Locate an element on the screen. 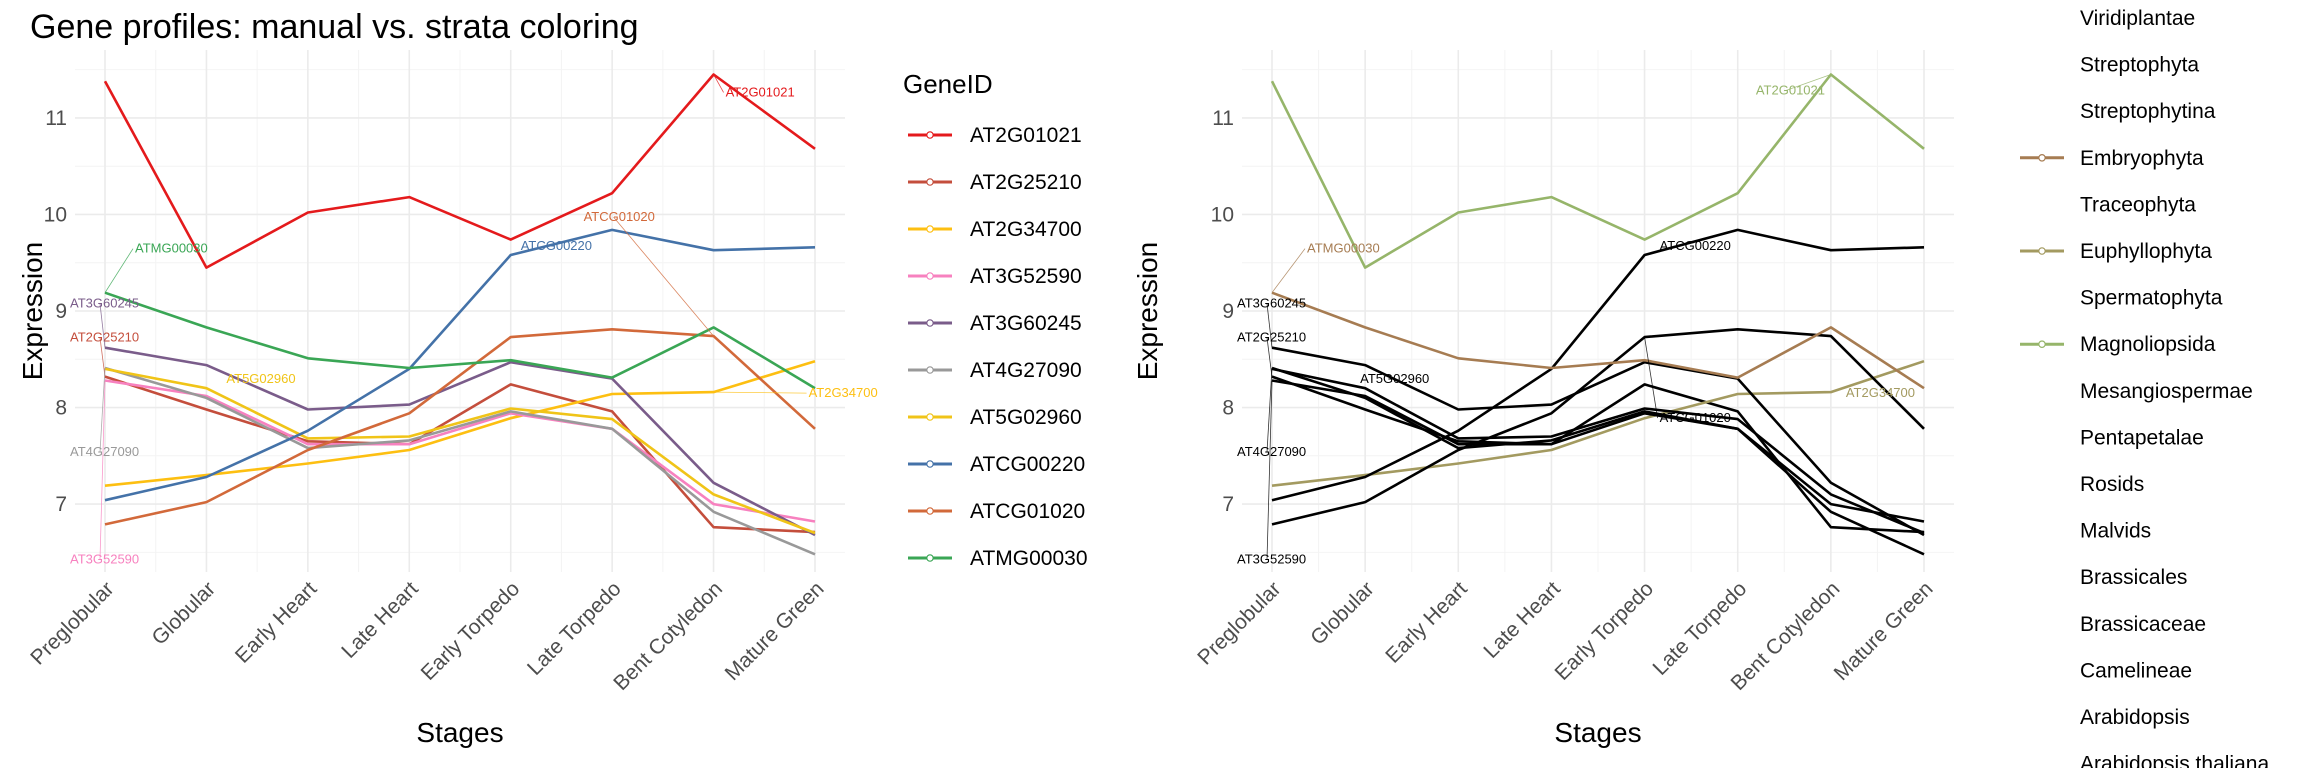  legend-label: Pentapetalae is located at coordinates (2142, 437).